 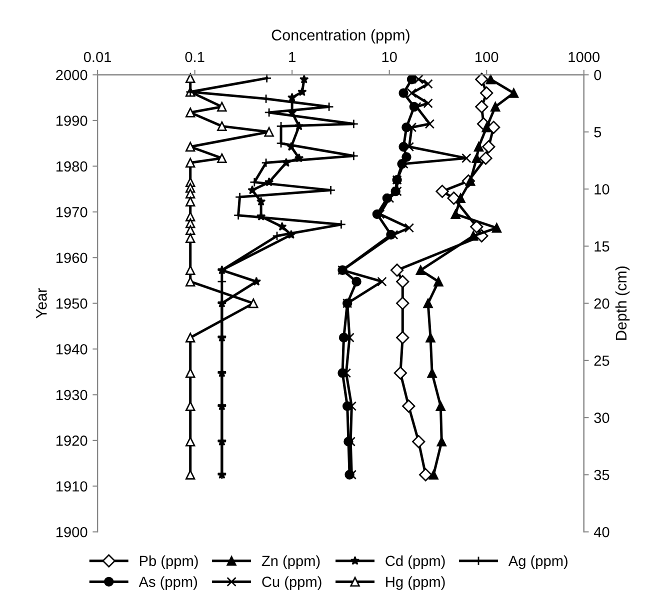 I want to click on y-tick-label: 1950, so click(x=72, y=303).